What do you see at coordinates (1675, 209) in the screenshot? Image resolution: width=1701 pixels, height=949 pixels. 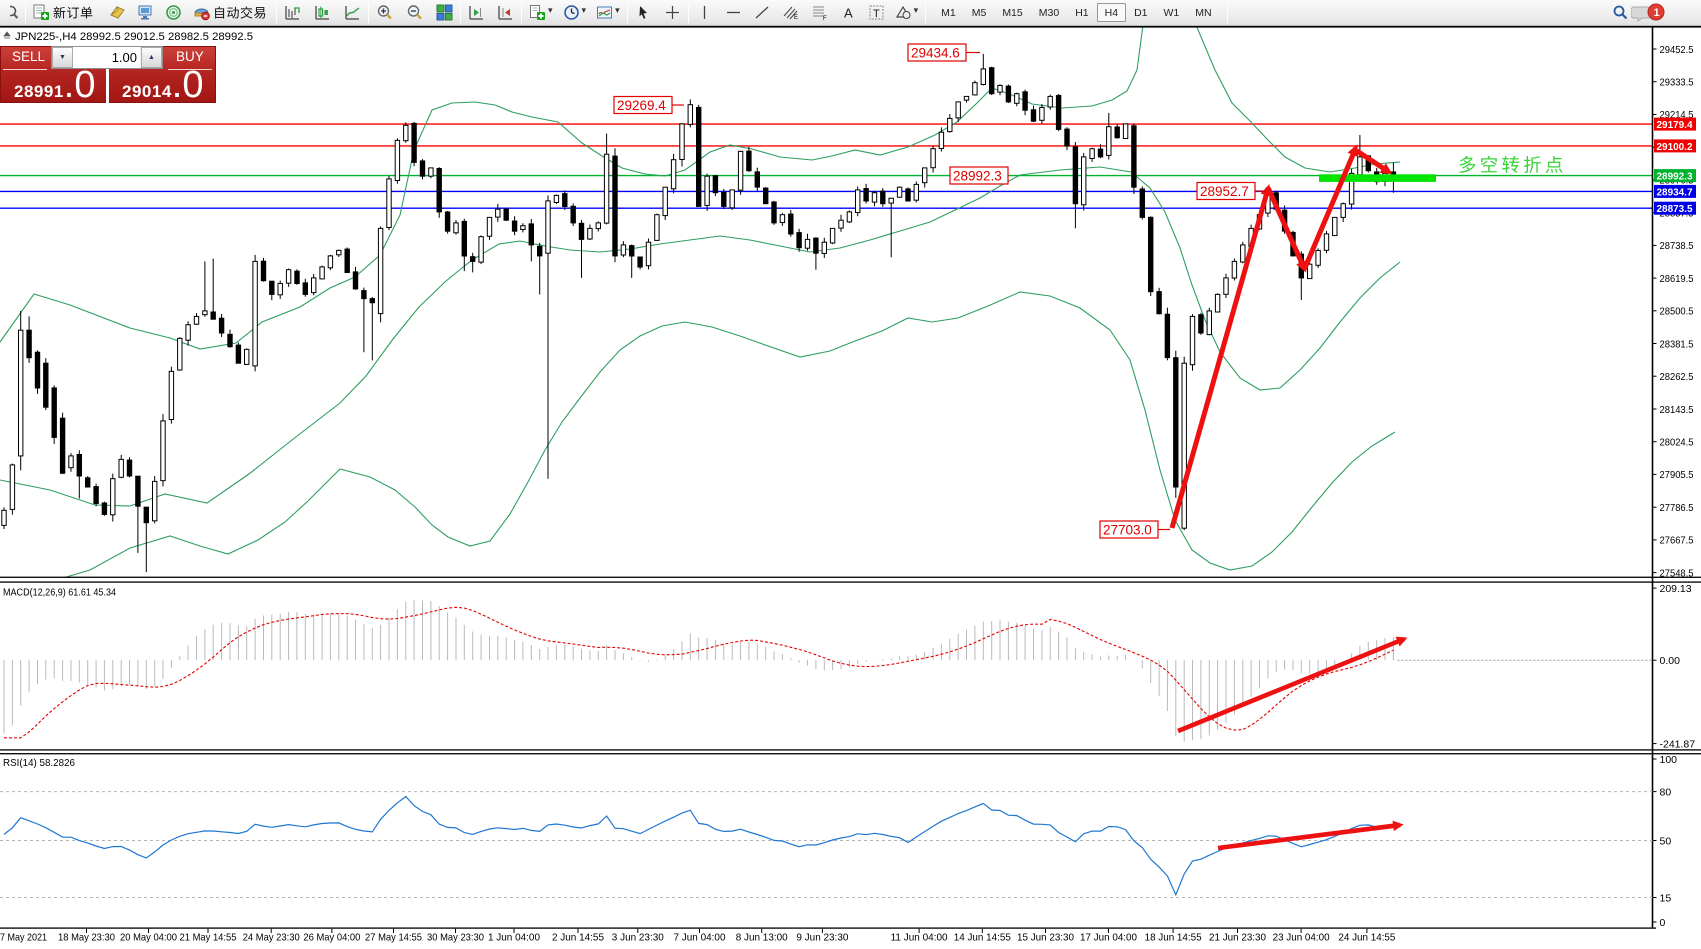 I see `svg-text: 28873.5` at bounding box center [1675, 209].